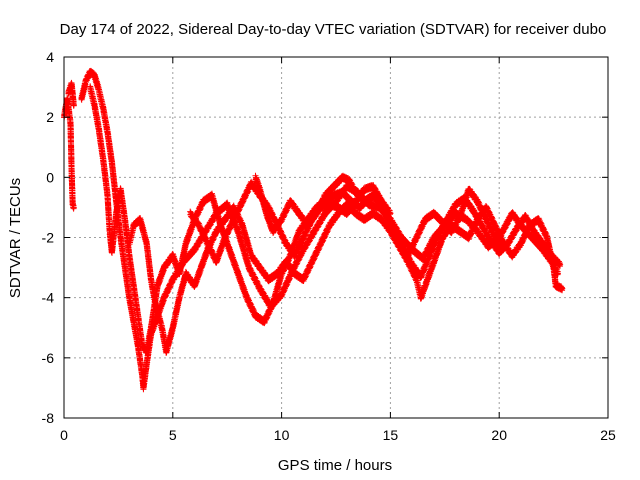  I want to click on x-axis-label: GPS time / hours, so click(335, 465).